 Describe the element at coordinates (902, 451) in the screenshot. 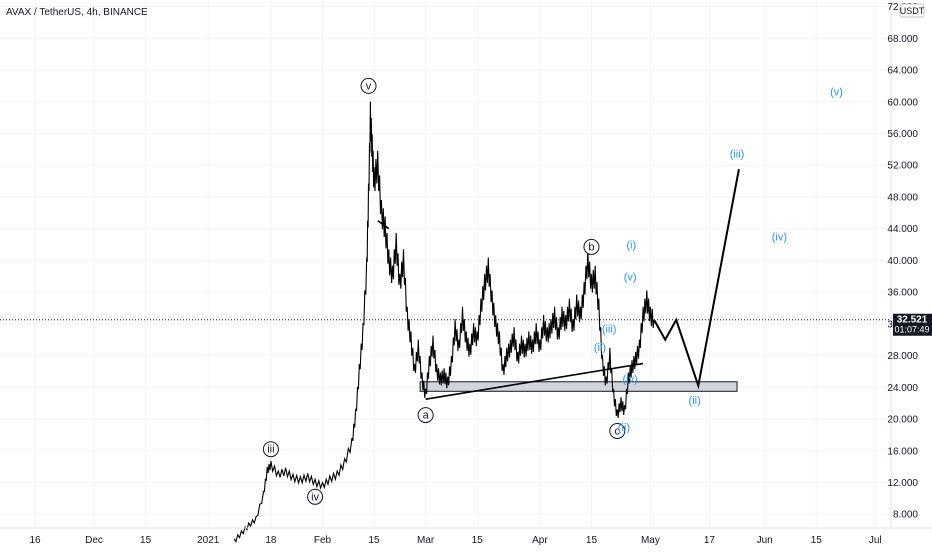

I see `price-tick-label: 16.000` at that location.